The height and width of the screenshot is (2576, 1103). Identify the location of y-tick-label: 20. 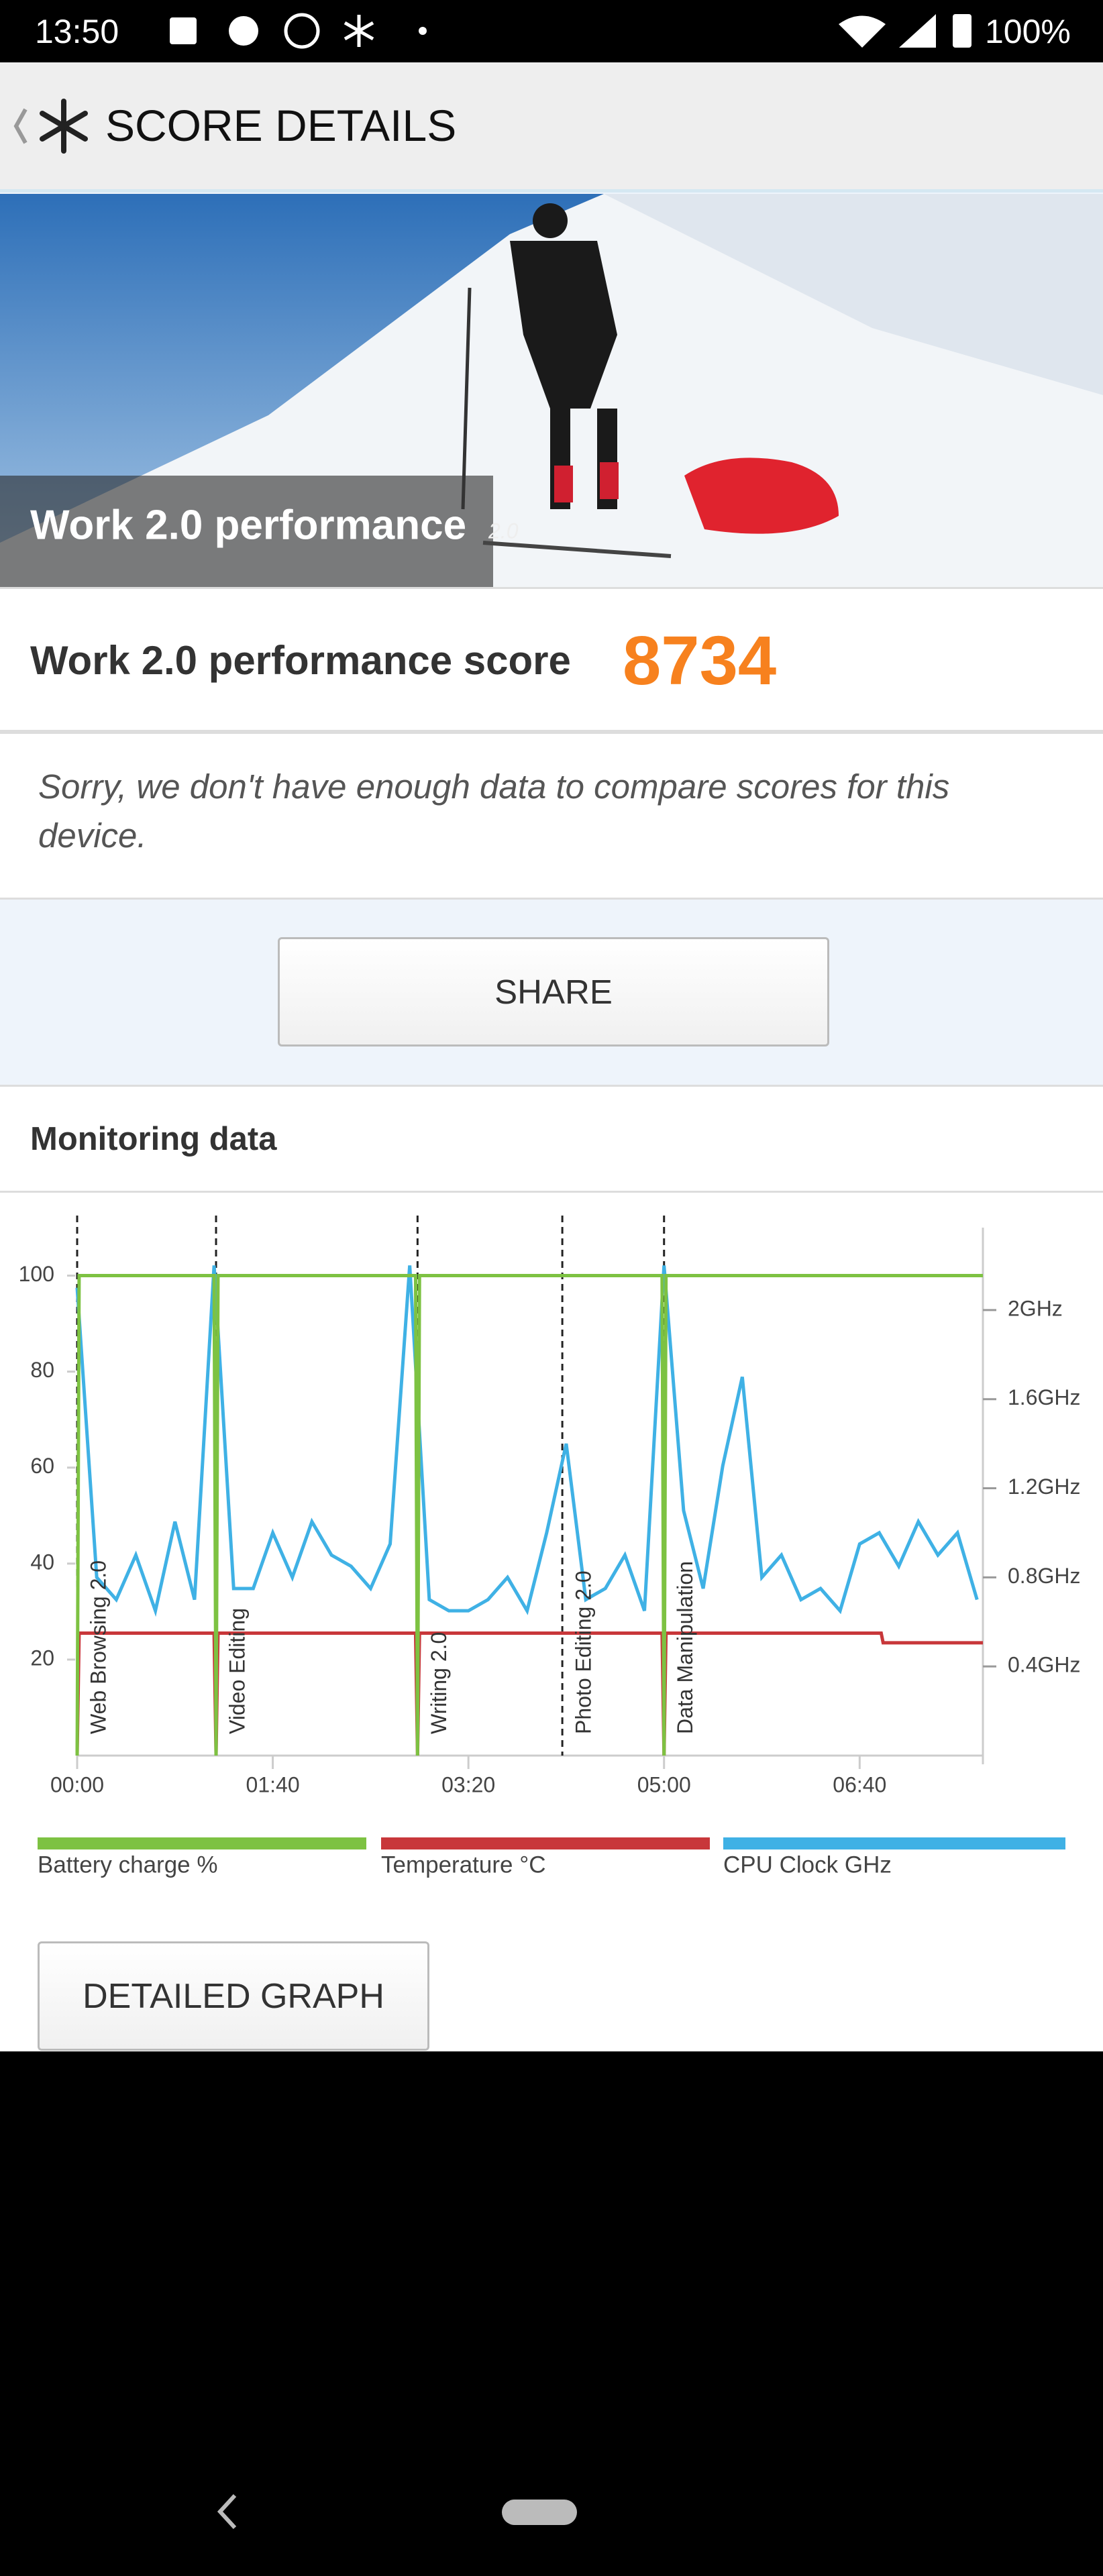
(42, 1658).